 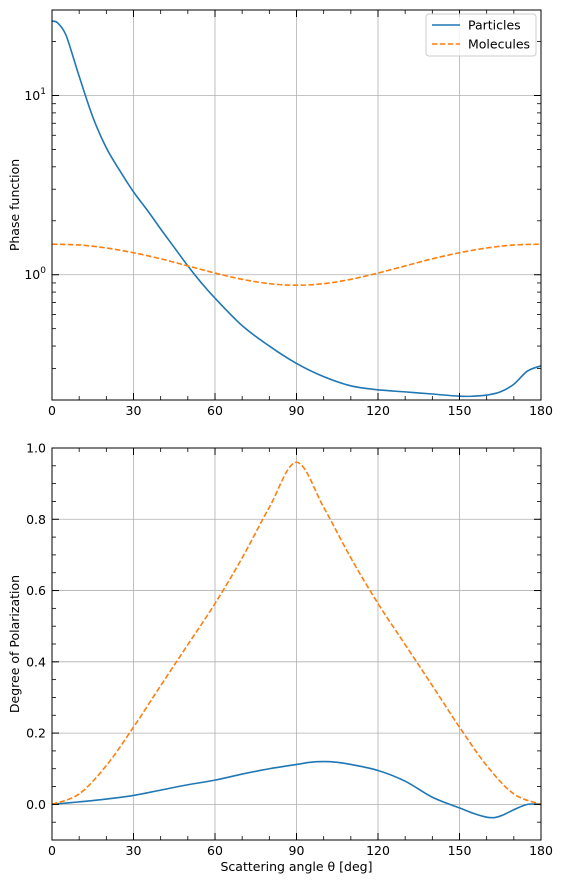 I want to click on legend: Particles Molecules, so click(x=481, y=35).